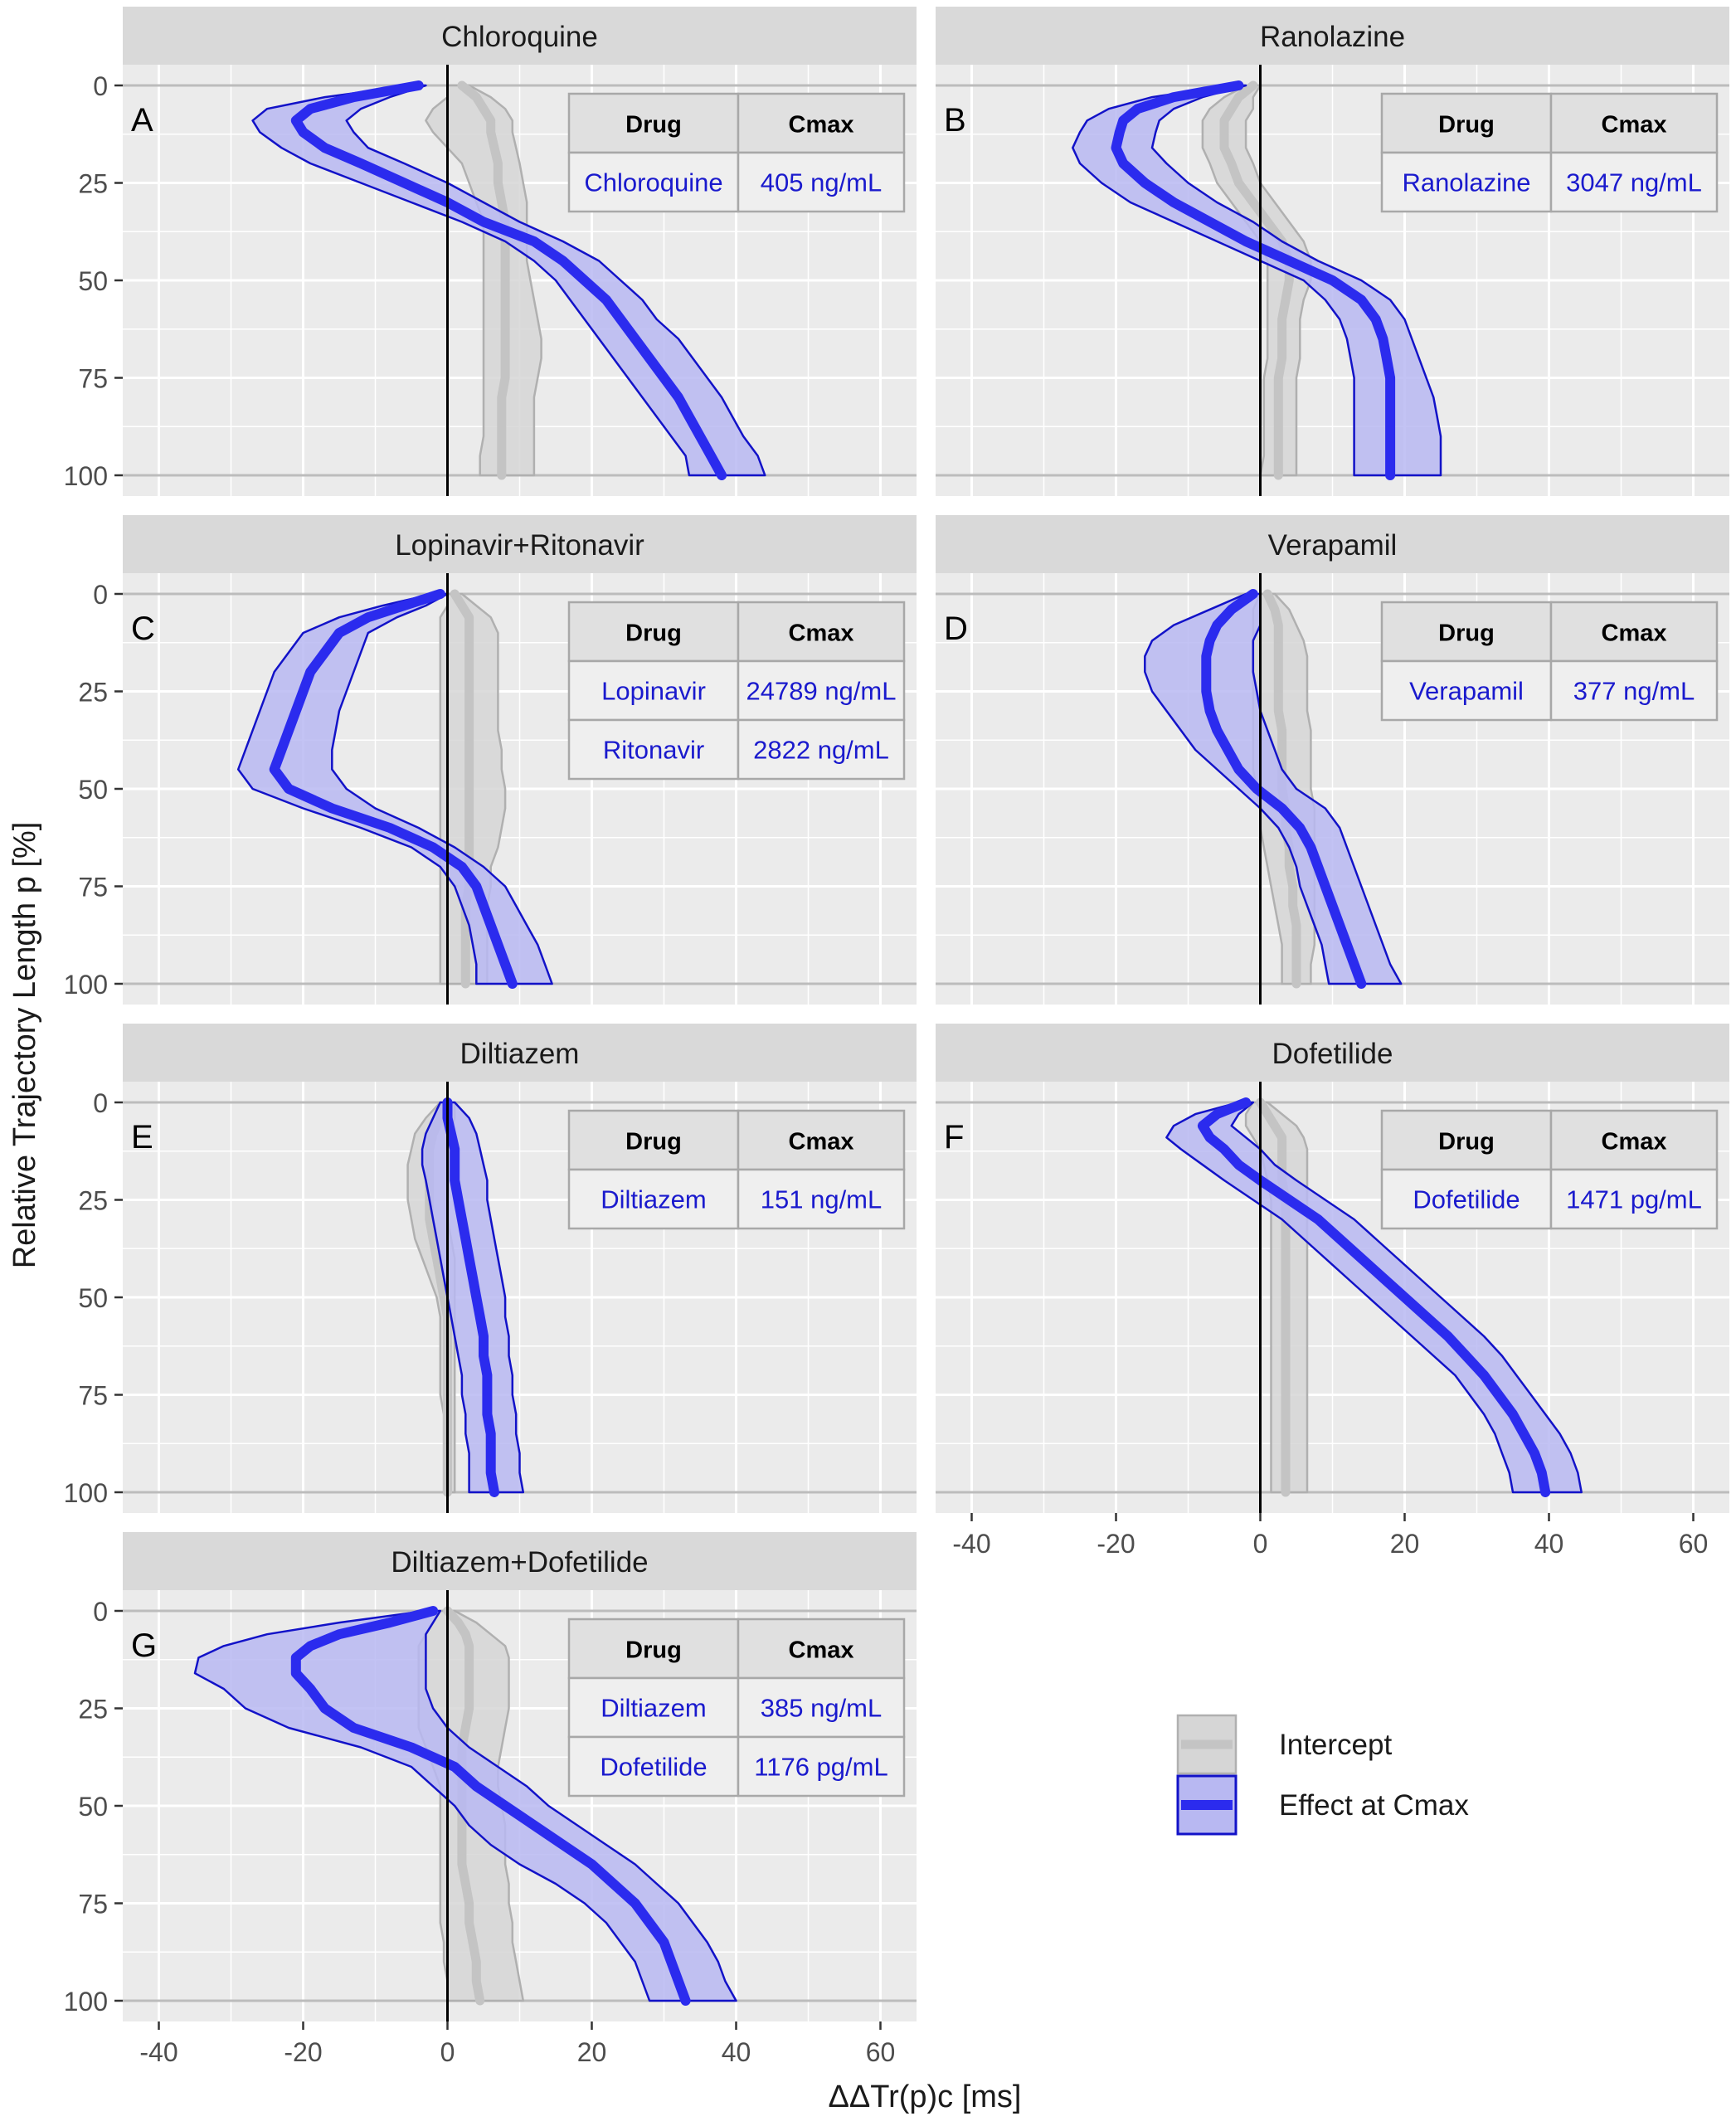  I want to click on panel-title: Verapamil, so click(1333, 545).